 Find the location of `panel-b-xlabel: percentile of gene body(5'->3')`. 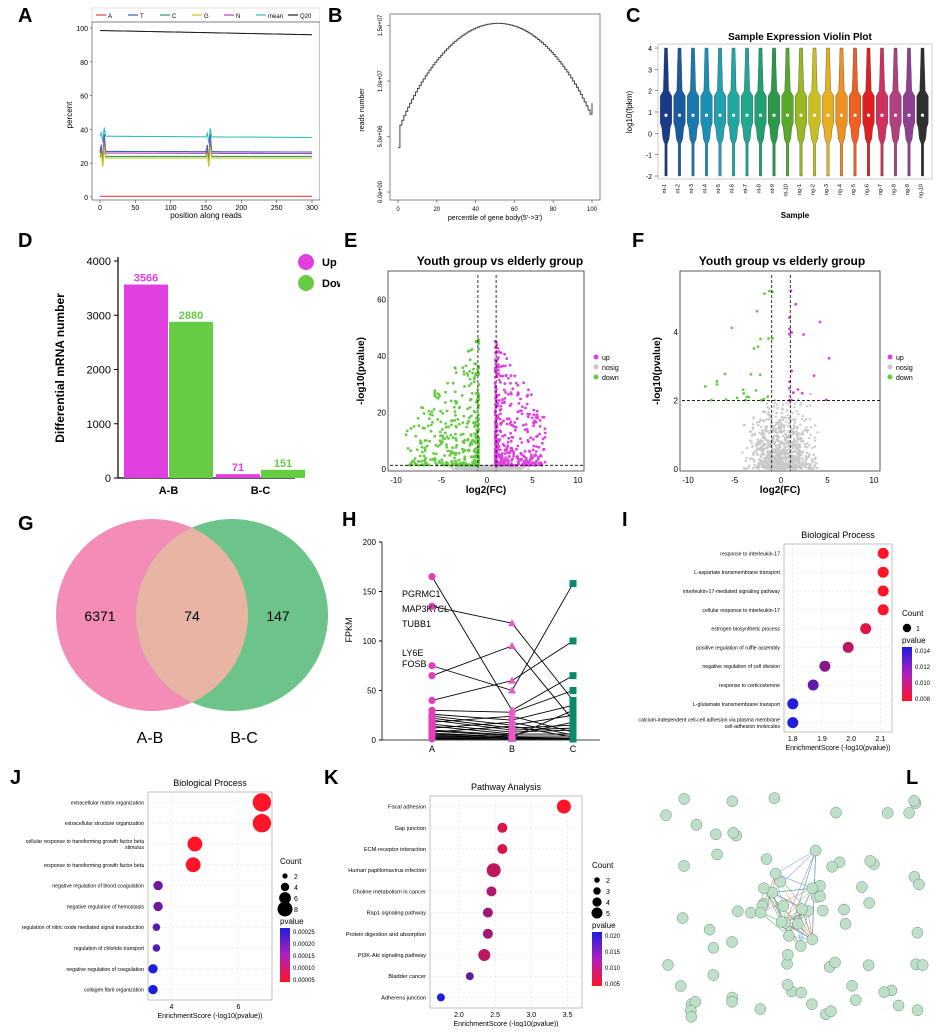

panel-b-xlabel: percentile of gene body(5'->3') is located at coordinates (495, 218).